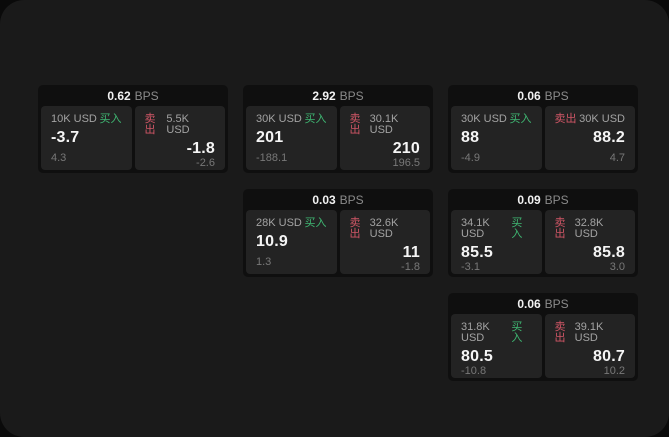 This screenshot has width=669, height=437. What do you see at coordinates (205, 162) in the screenshot?
I see `sell-sub-value: -2.6` at bounding box center [205, 162].